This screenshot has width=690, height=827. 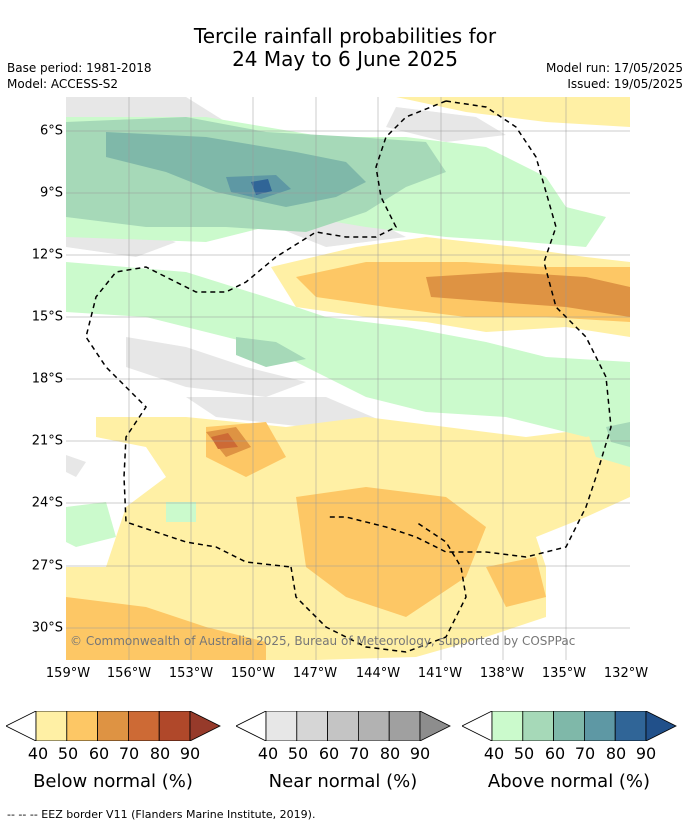 I want to click on lat-label: 21°S, so click(x=47, y=441).